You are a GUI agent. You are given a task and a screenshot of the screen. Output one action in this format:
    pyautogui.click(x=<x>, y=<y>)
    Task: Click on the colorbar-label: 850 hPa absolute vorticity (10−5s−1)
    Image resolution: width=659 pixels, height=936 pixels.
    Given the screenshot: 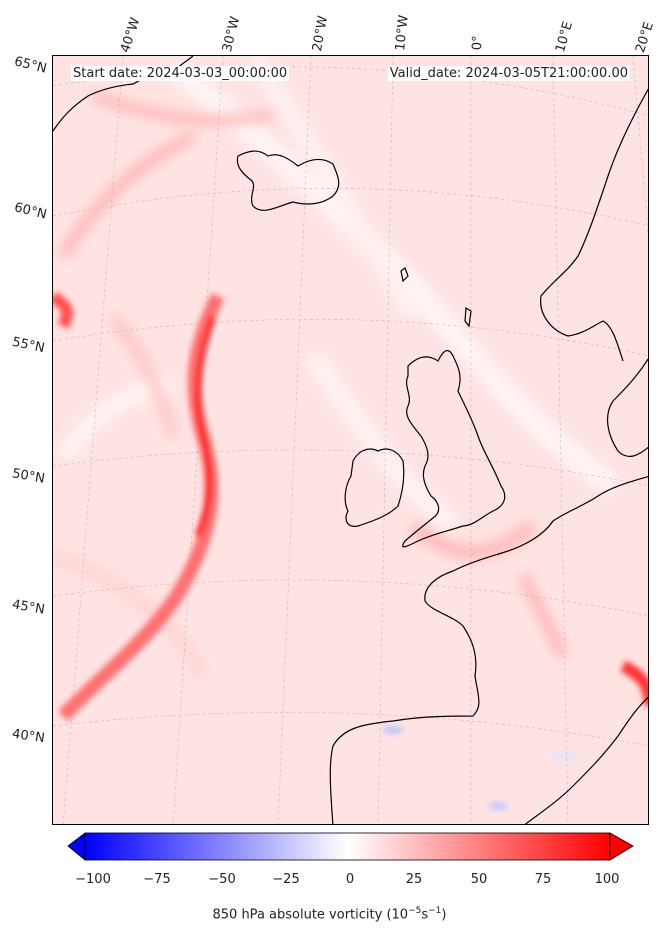 What is the action you would take?
    pyautogui.click(x=329, y=914)
    